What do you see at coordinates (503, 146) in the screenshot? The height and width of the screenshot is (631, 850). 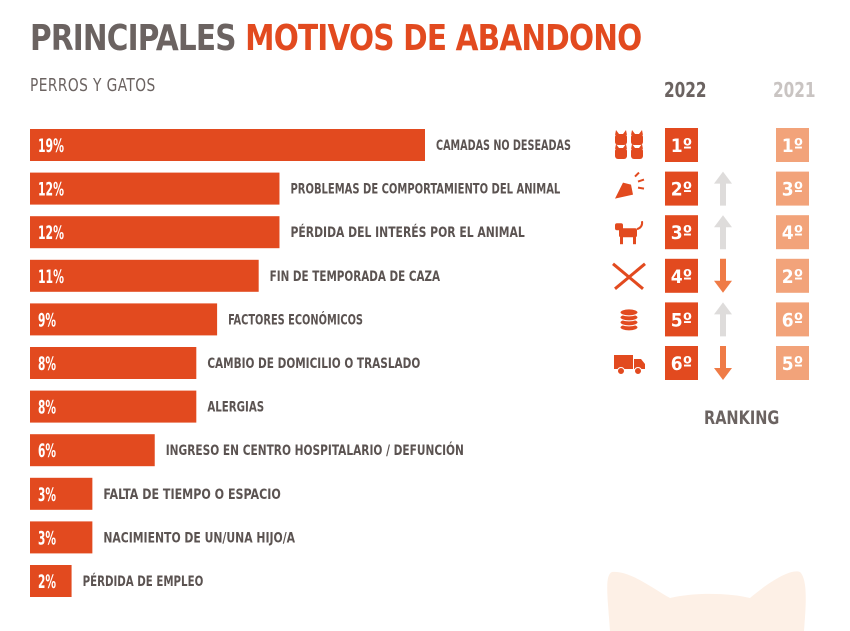 I see `category-label-1: CAMADAS NO DESEADAS` at bounding box center [503, 146].